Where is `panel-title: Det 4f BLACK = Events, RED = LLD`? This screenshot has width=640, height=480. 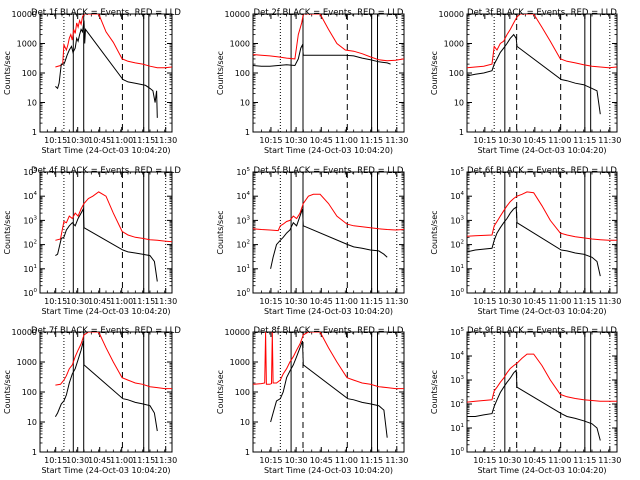 panel-title: Det 4f BLACK = Events, RED = LLD is located at coordinates (106, 171).